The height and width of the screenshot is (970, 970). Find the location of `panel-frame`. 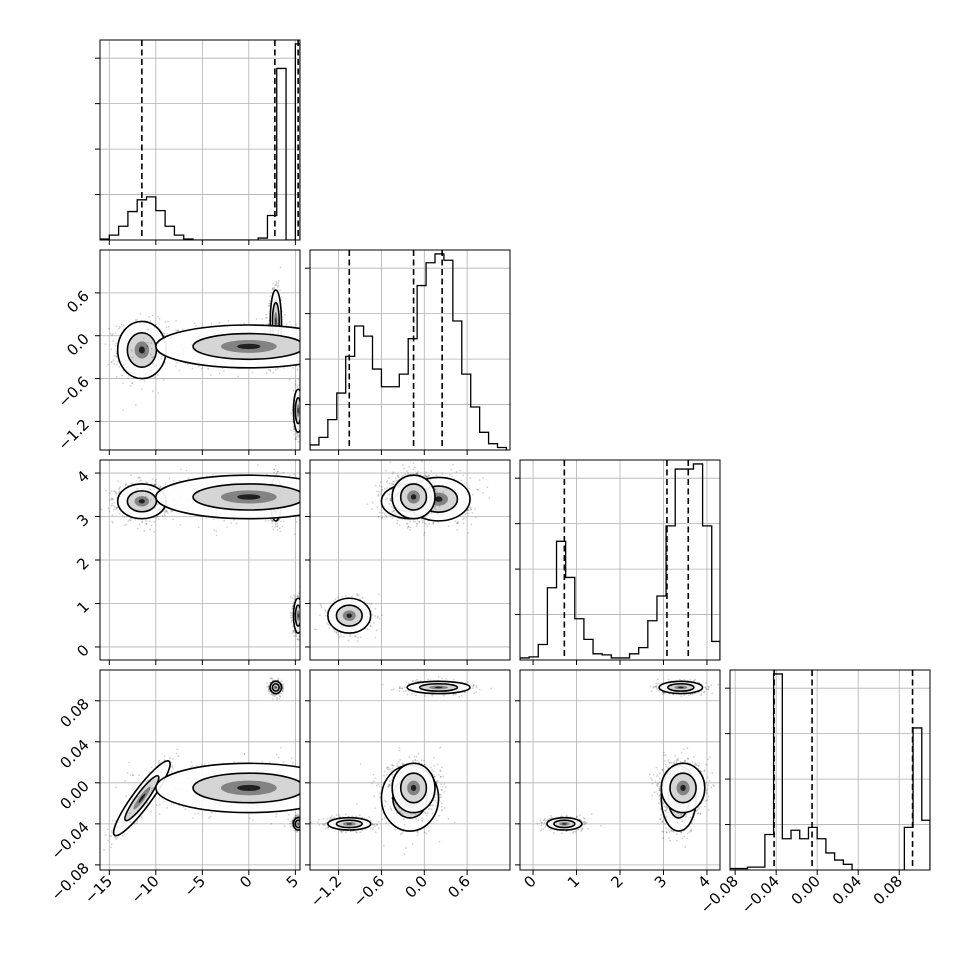

panel-frame is located at coordinates (410, 350).